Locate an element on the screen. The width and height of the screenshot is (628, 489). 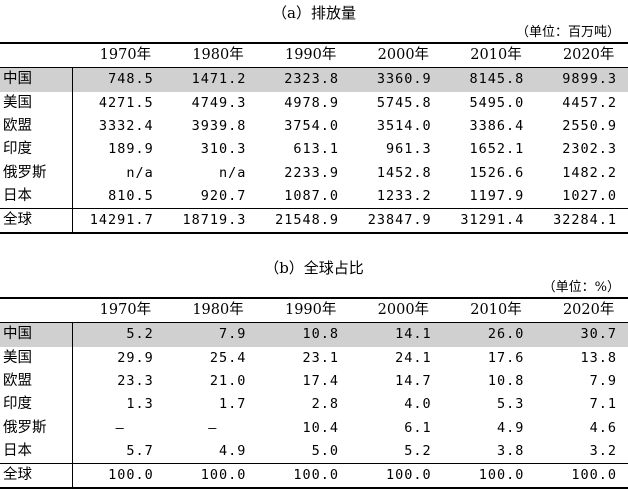
value-cell: 1027.0 is located at coordinates (589, 195).